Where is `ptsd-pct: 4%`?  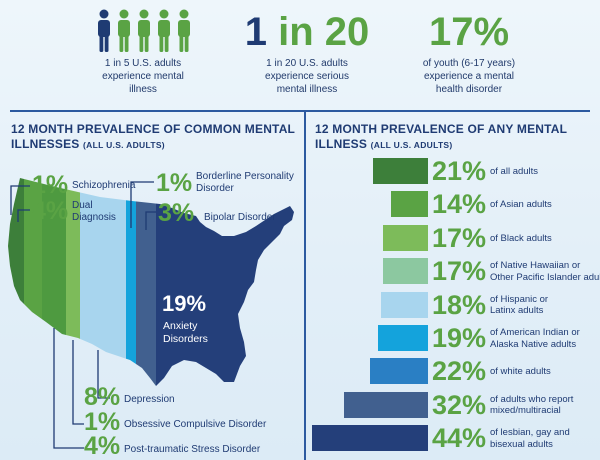
ptsd-pct: 4% is located at coordinates (102, 446).